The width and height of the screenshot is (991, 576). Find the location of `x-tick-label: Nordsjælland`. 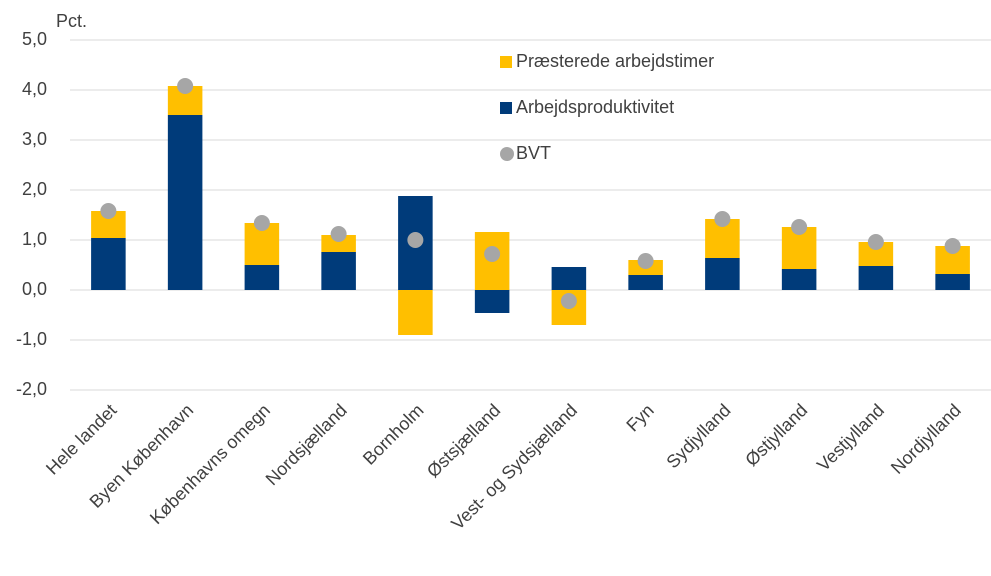

x-tick-label: Nordsjælland is located at coordinates (306, 444).